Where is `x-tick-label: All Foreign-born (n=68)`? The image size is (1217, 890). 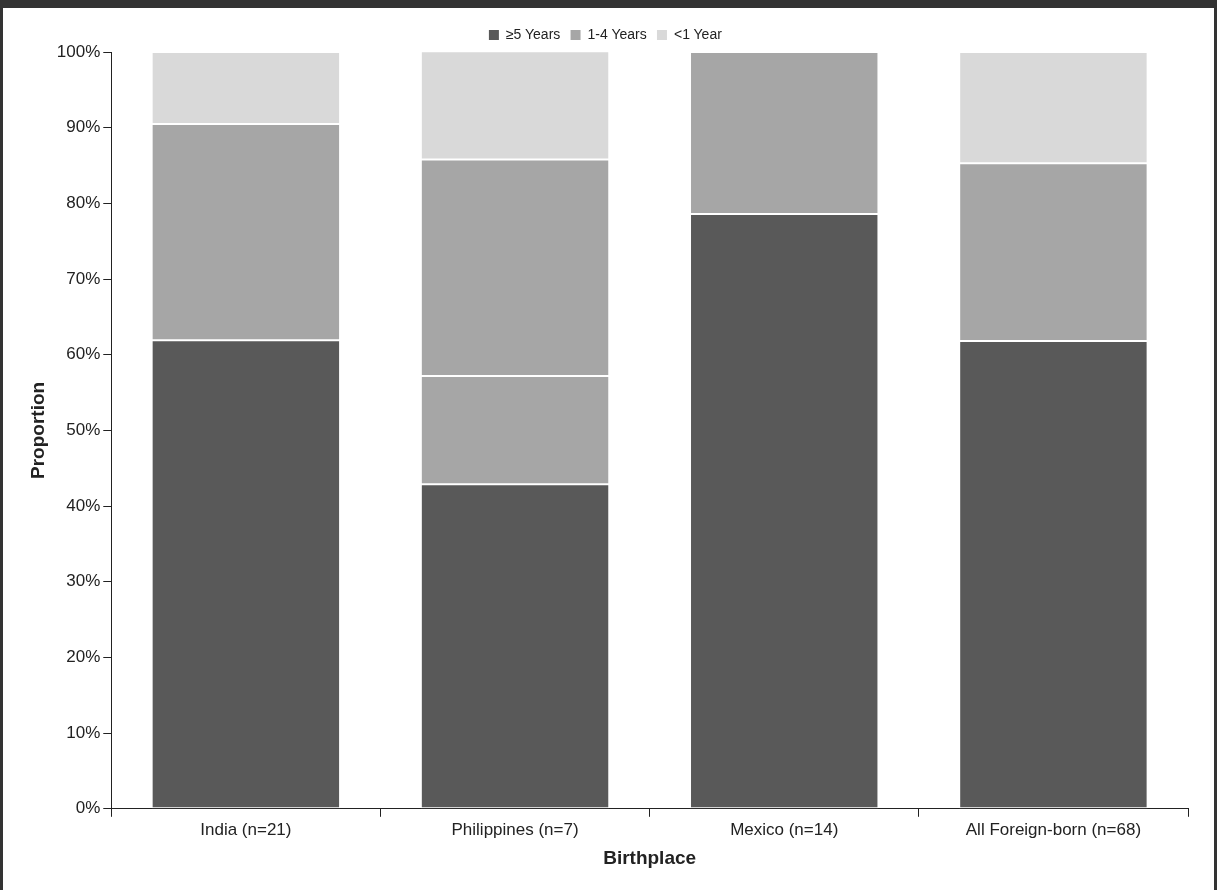 x-tick-label: All Foreign-born (n=68) is located at coordinates (1053, 829).